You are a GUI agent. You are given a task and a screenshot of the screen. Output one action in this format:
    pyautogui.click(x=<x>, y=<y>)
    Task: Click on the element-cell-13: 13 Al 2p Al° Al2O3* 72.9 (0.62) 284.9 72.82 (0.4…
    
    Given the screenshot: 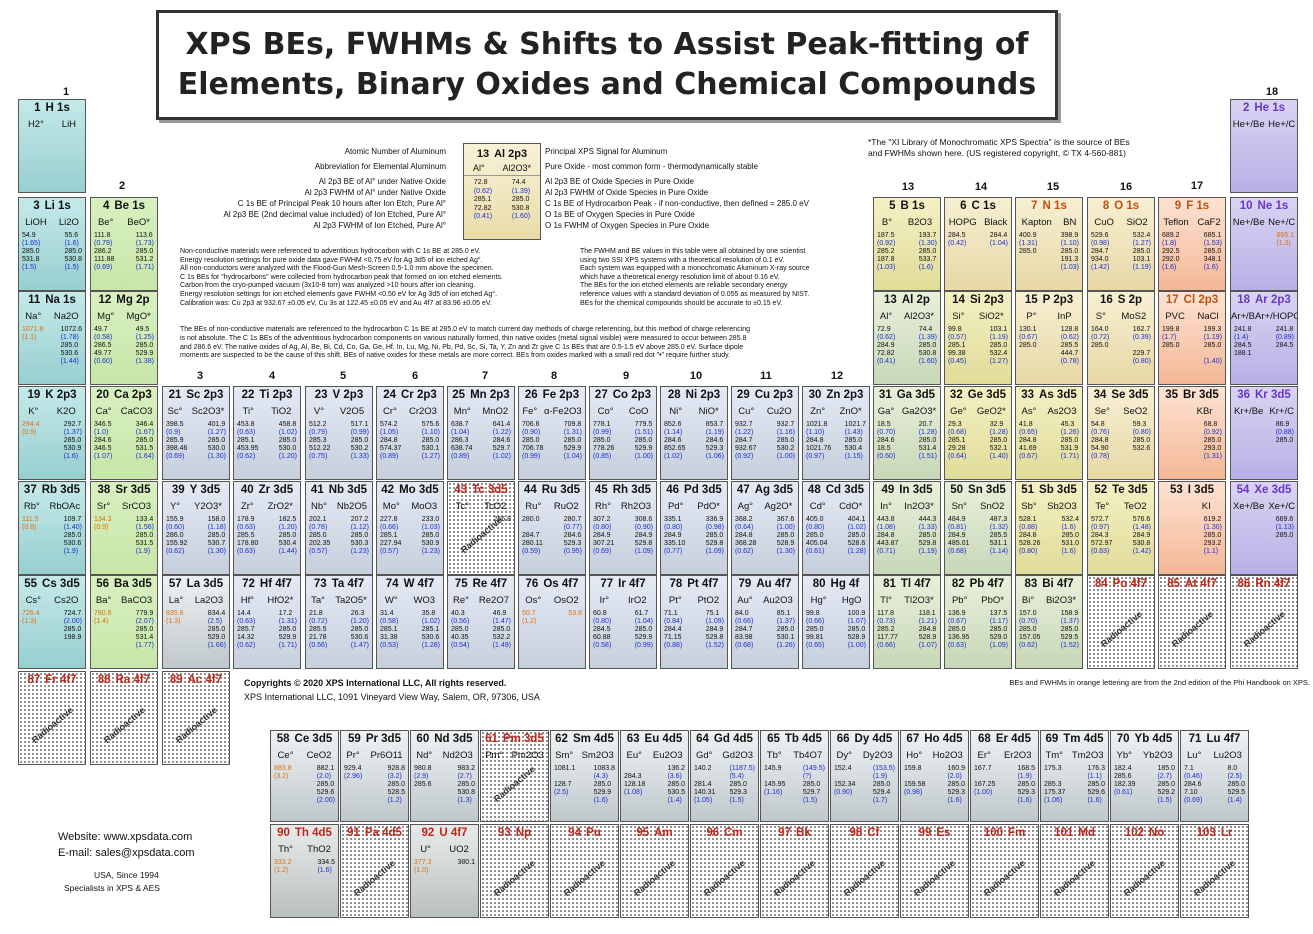 What is the action you would take?
    pyautogui.click(x=907, y=338)
    